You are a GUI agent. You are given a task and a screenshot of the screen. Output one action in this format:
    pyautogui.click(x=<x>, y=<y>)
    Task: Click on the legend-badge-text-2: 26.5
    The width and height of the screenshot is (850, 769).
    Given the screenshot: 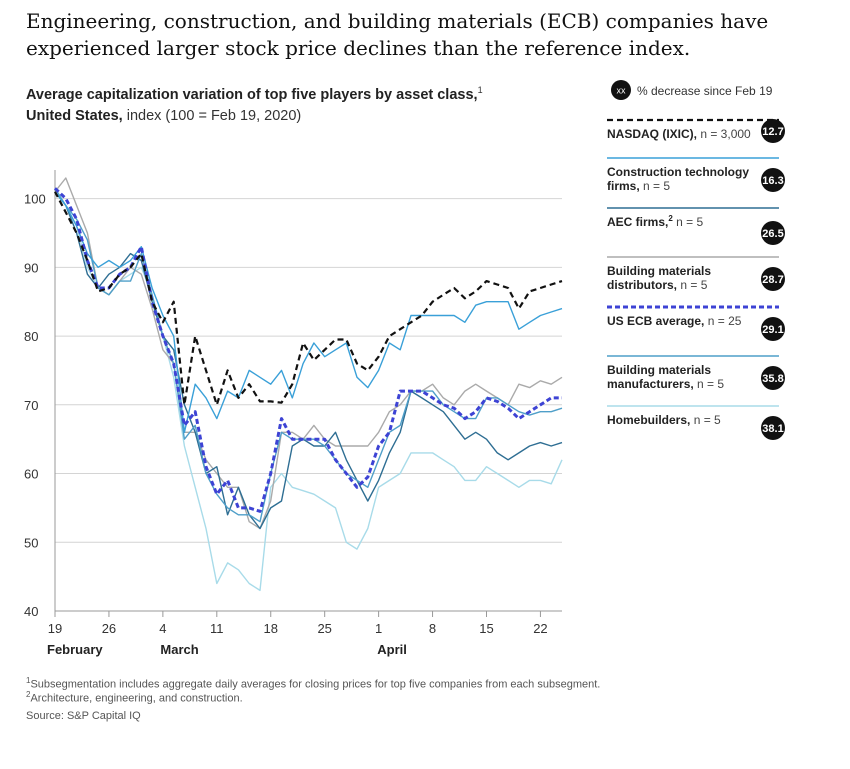 What is the action you would take?
    pyautogui.click(x=772, y=234)
    